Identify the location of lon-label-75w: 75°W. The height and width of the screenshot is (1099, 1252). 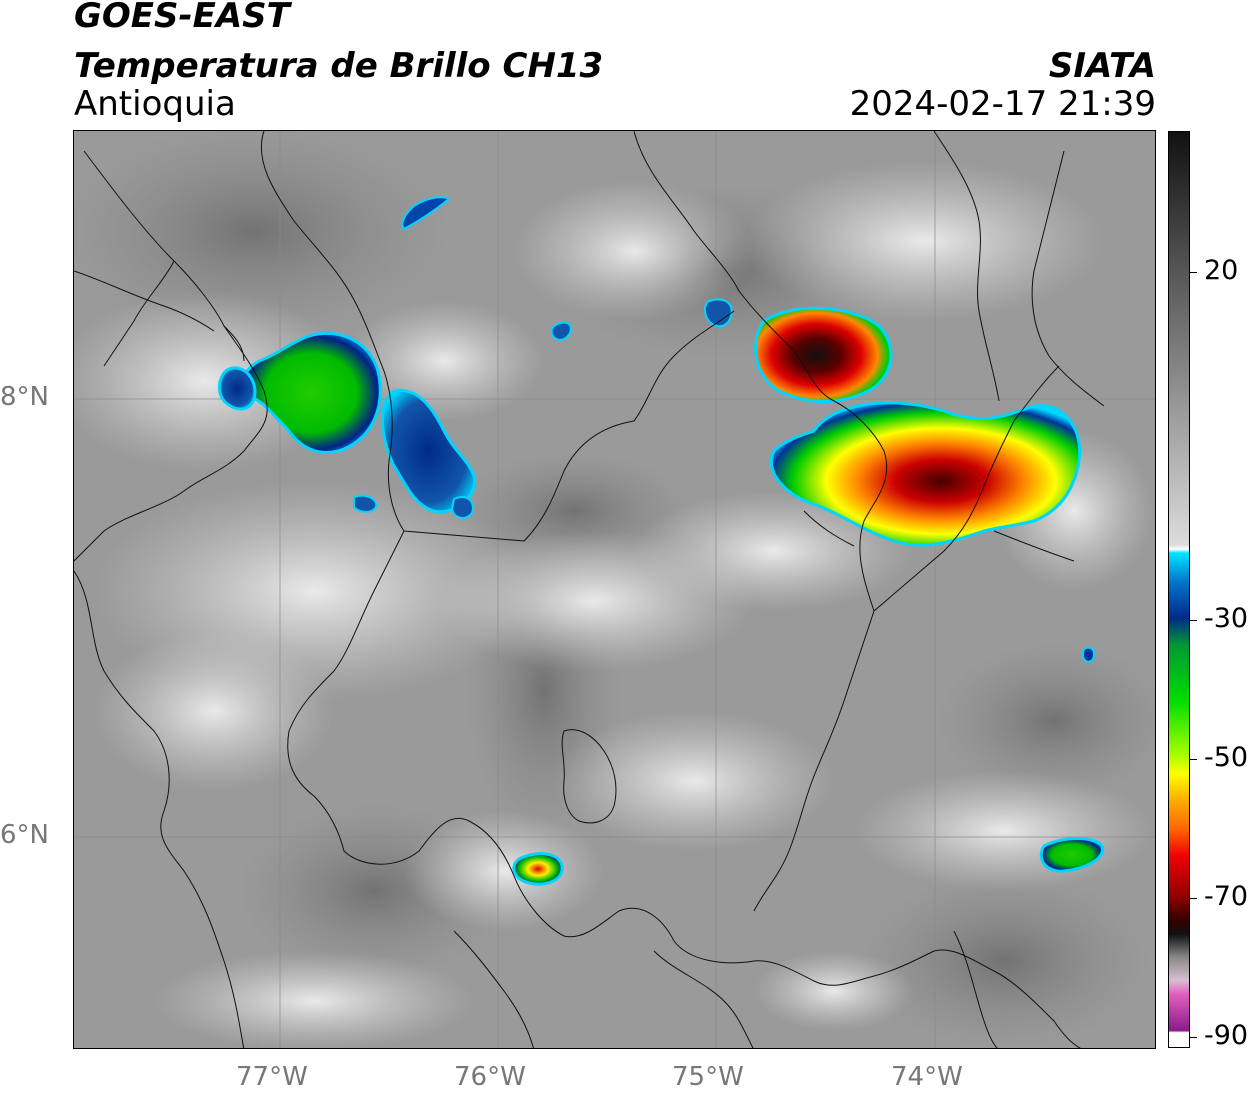
(708, 1077).